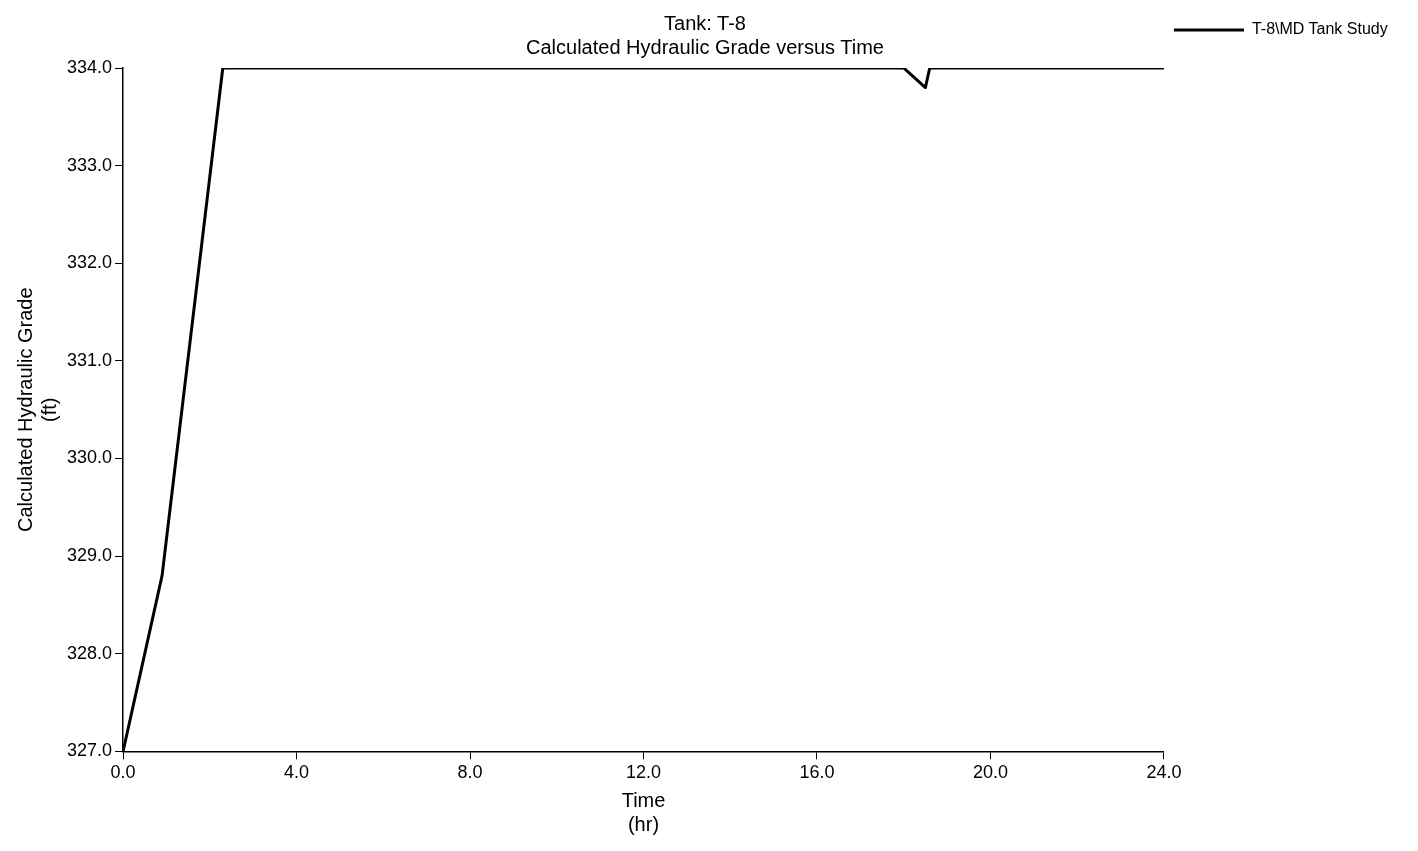 The width and height of the screenshot is (1418, 851). Describe the element at coordinates (90, 262) in the screenshot. I see `y-tick-label: 332.0` at that location.